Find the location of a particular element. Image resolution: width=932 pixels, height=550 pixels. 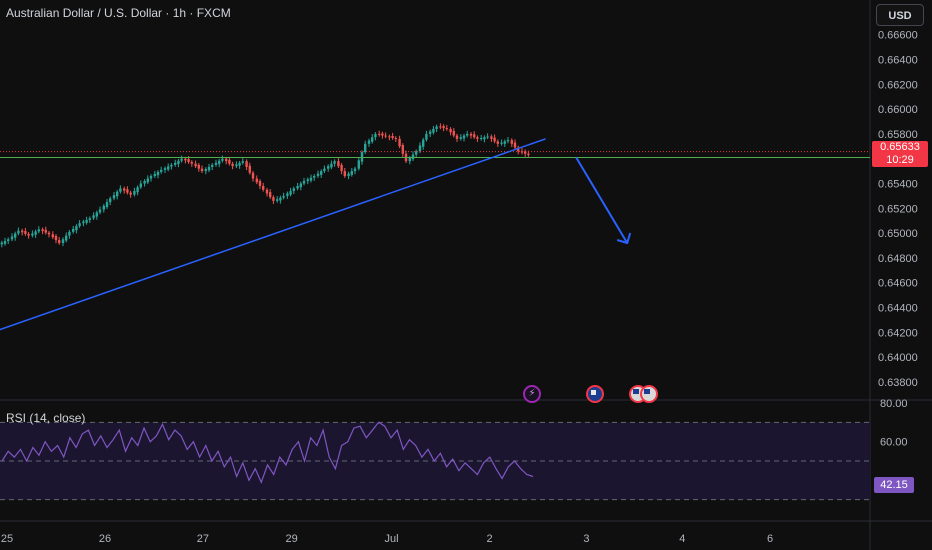

price-tick-label-2: 0.66200 is located at coordinates (898, 85).